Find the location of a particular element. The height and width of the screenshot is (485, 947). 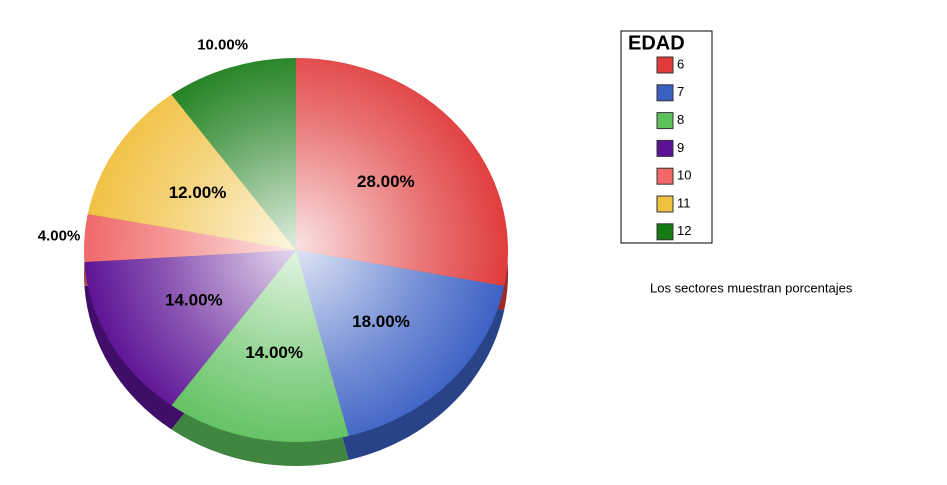

value-label: 12.00% is located at coordinates (198, 192).